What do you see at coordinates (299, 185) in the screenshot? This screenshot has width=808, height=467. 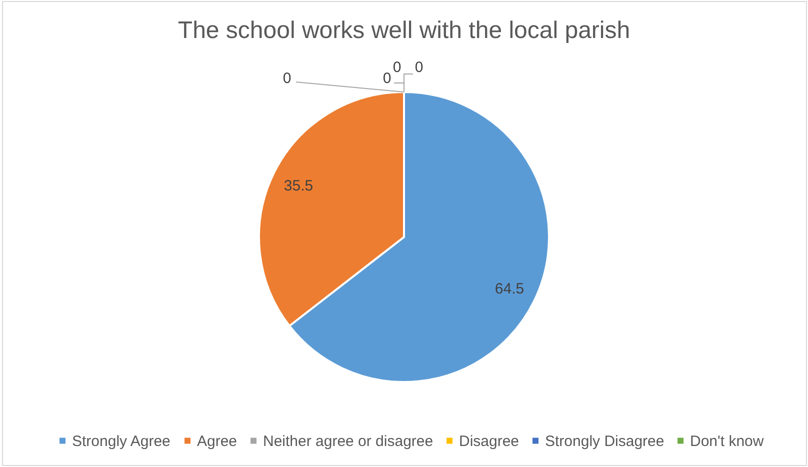 I see `data-label: 35.5` at bounding box center [299, 185].